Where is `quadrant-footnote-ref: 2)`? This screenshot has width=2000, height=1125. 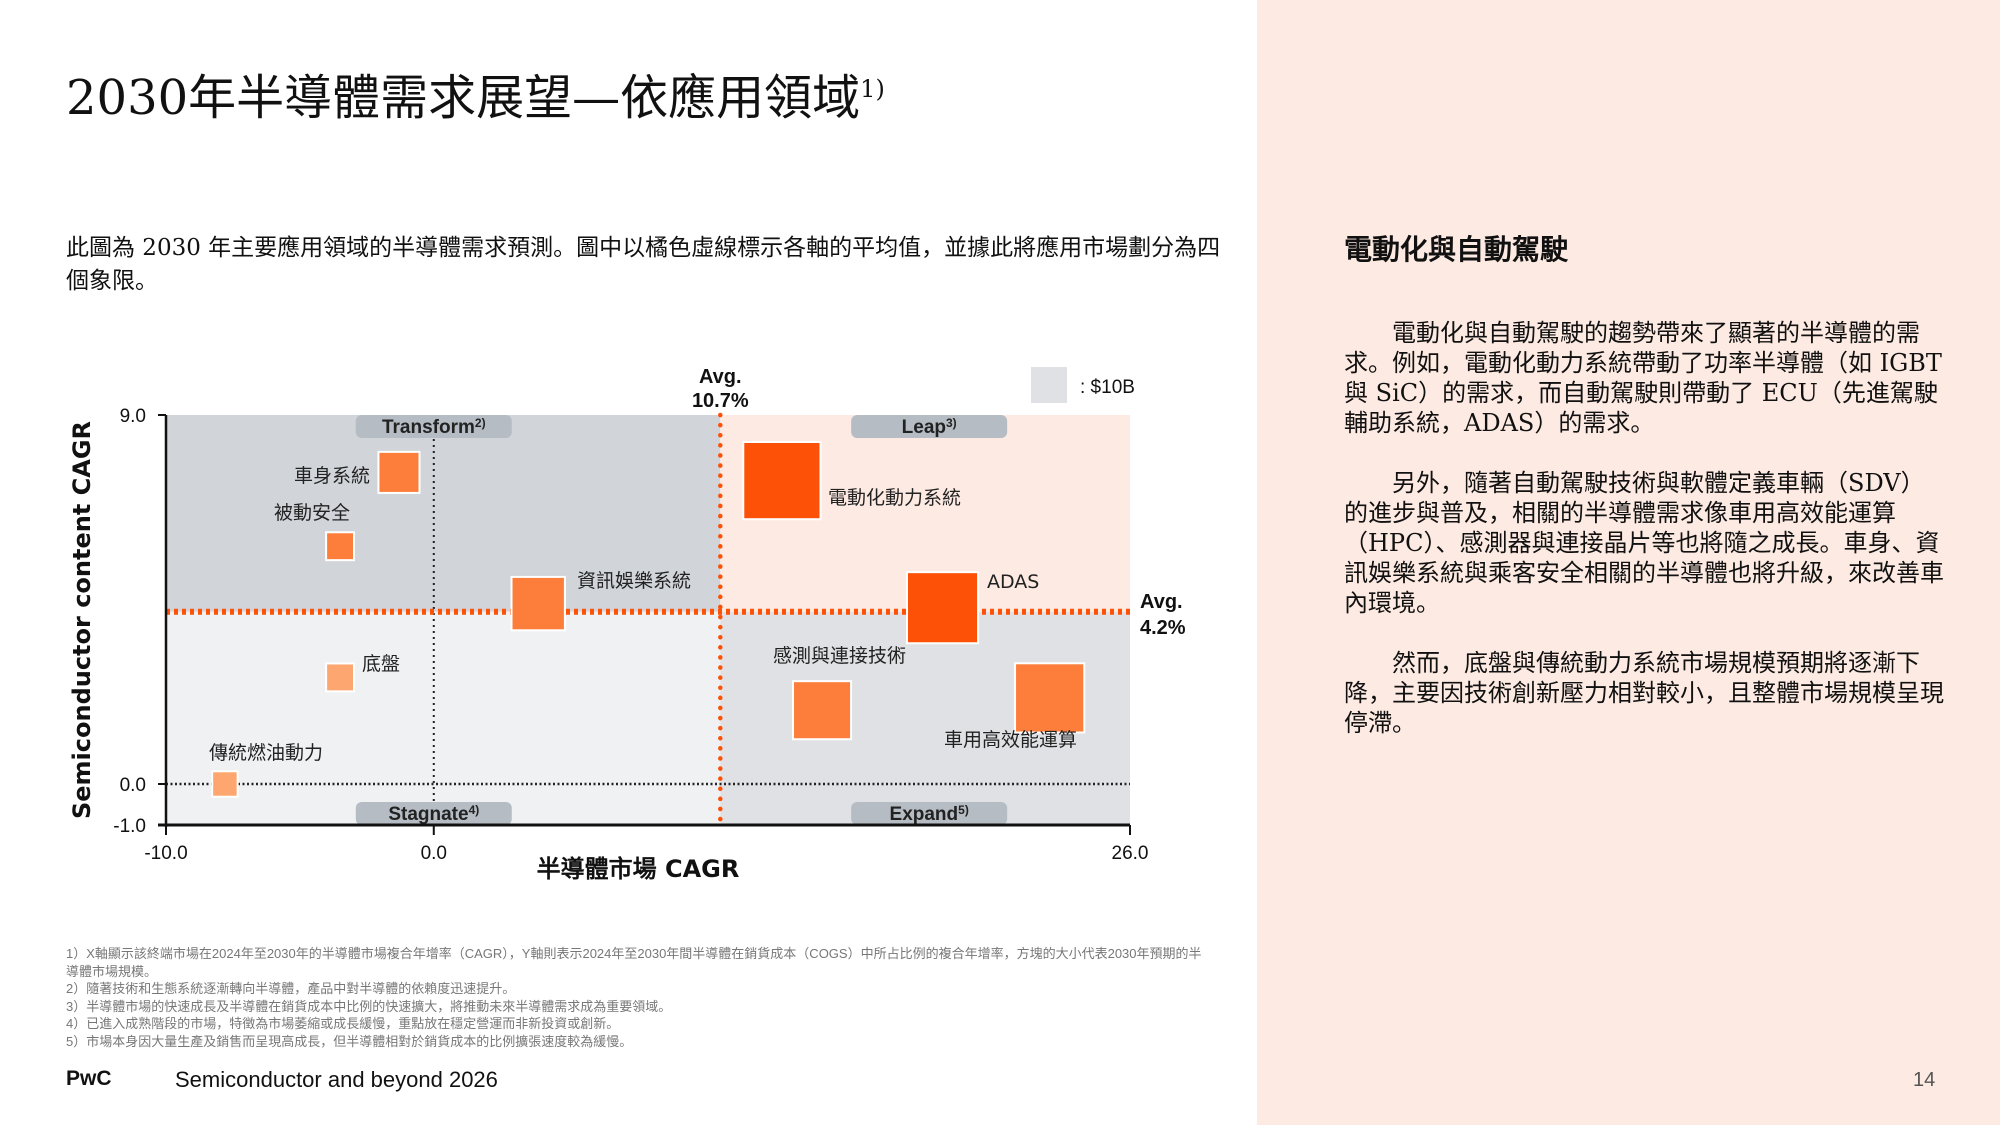 quadrant-footnote-ref: 2) is located at coordinates (480, 423).